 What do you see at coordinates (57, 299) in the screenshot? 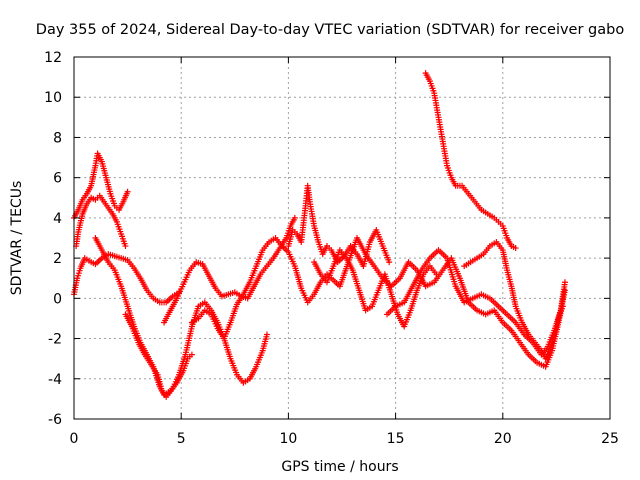
I see `y-tick-label: 0` at bounding box center [57, 299].